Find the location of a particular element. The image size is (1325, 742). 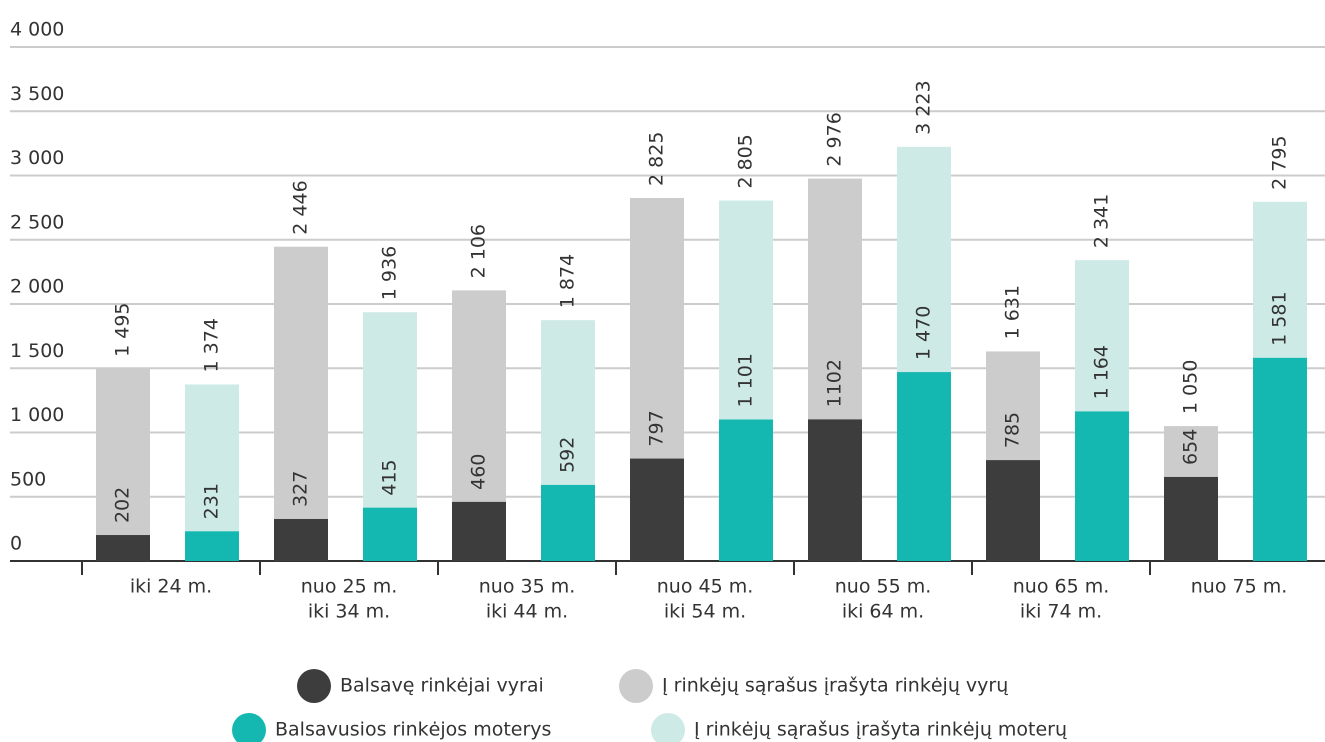

legend-label: Į rinkėjų sąrašus įrašyta rinkėjų vyrų is located at coordinates (835, 686).